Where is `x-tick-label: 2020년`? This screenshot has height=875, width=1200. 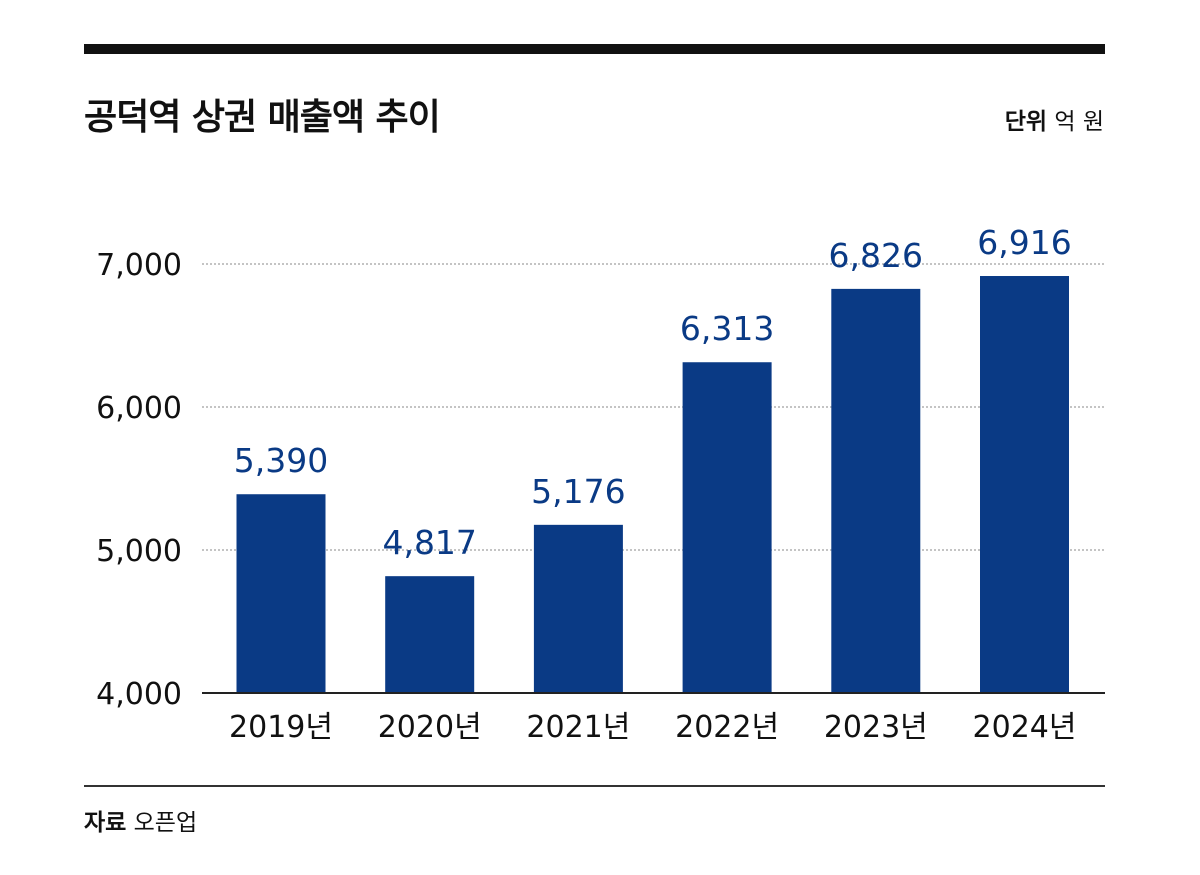 x-tick-label: 2020년 is located at coordinates (430, 727).